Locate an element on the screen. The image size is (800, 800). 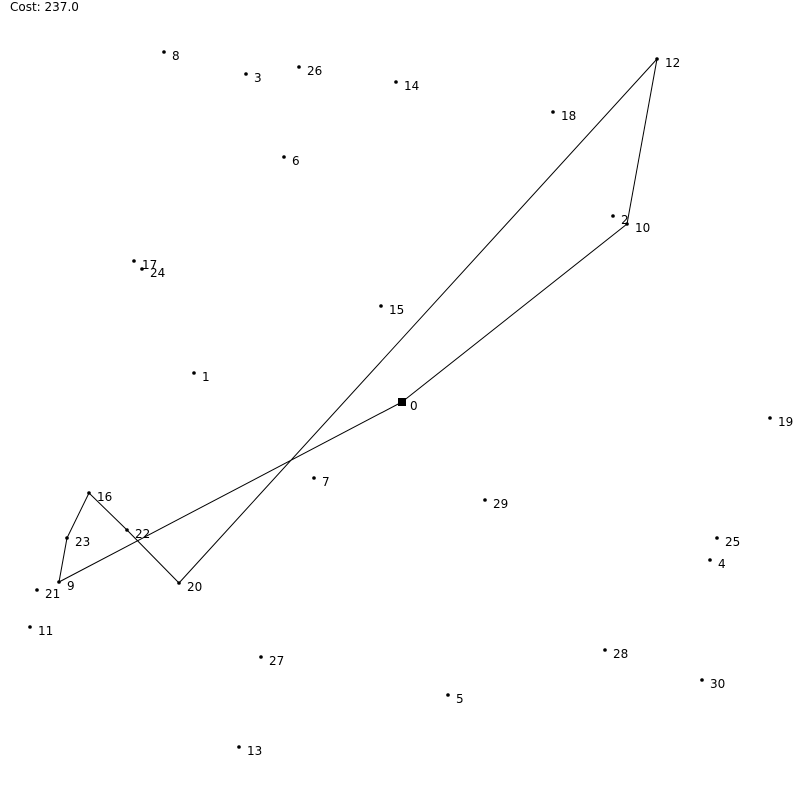
node-label: 19 is located at coordinates (785, 422).